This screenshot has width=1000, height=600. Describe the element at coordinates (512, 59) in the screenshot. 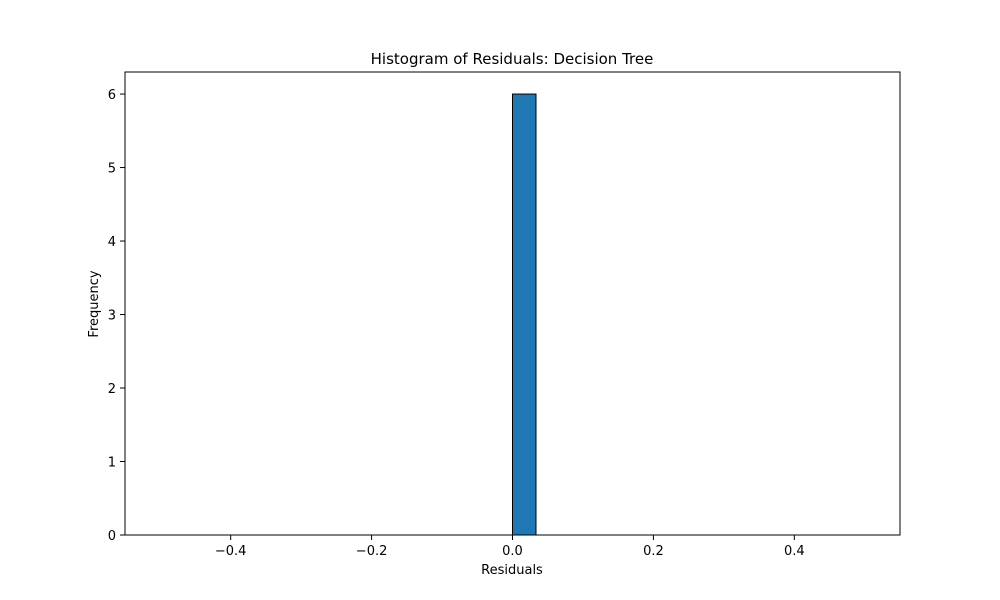

I see `chart-title: Histogram of Residuals: Decision Tree` at that location.